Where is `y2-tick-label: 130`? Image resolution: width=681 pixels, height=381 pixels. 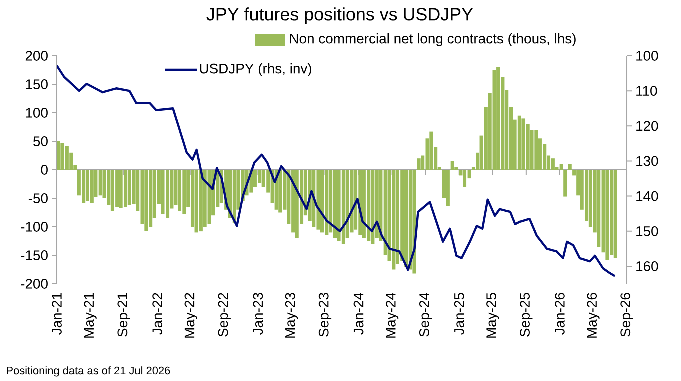 y2-tick-label: 130 is located at coordinates (647, 161).